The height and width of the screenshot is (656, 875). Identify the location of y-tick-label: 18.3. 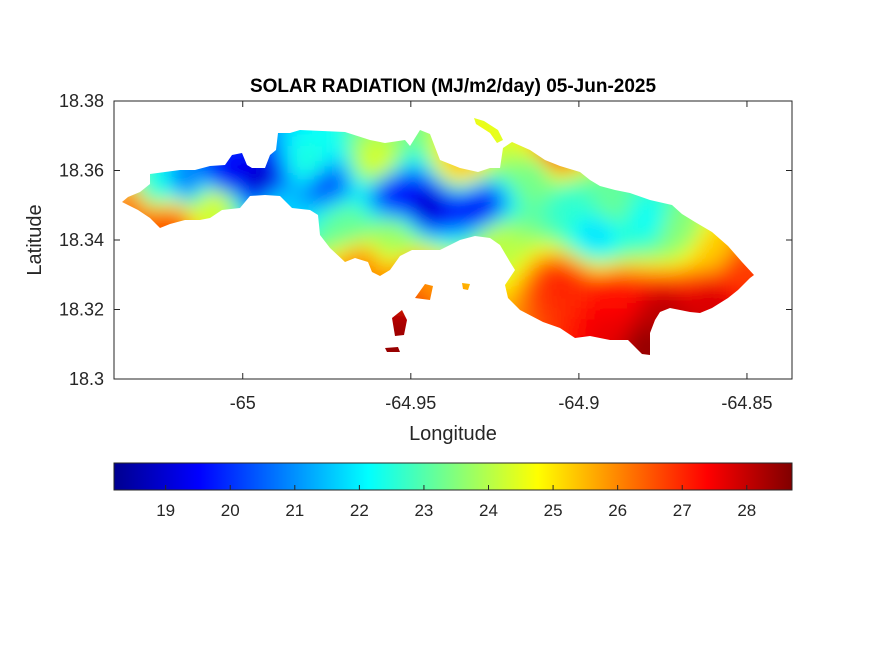
(86, 379).